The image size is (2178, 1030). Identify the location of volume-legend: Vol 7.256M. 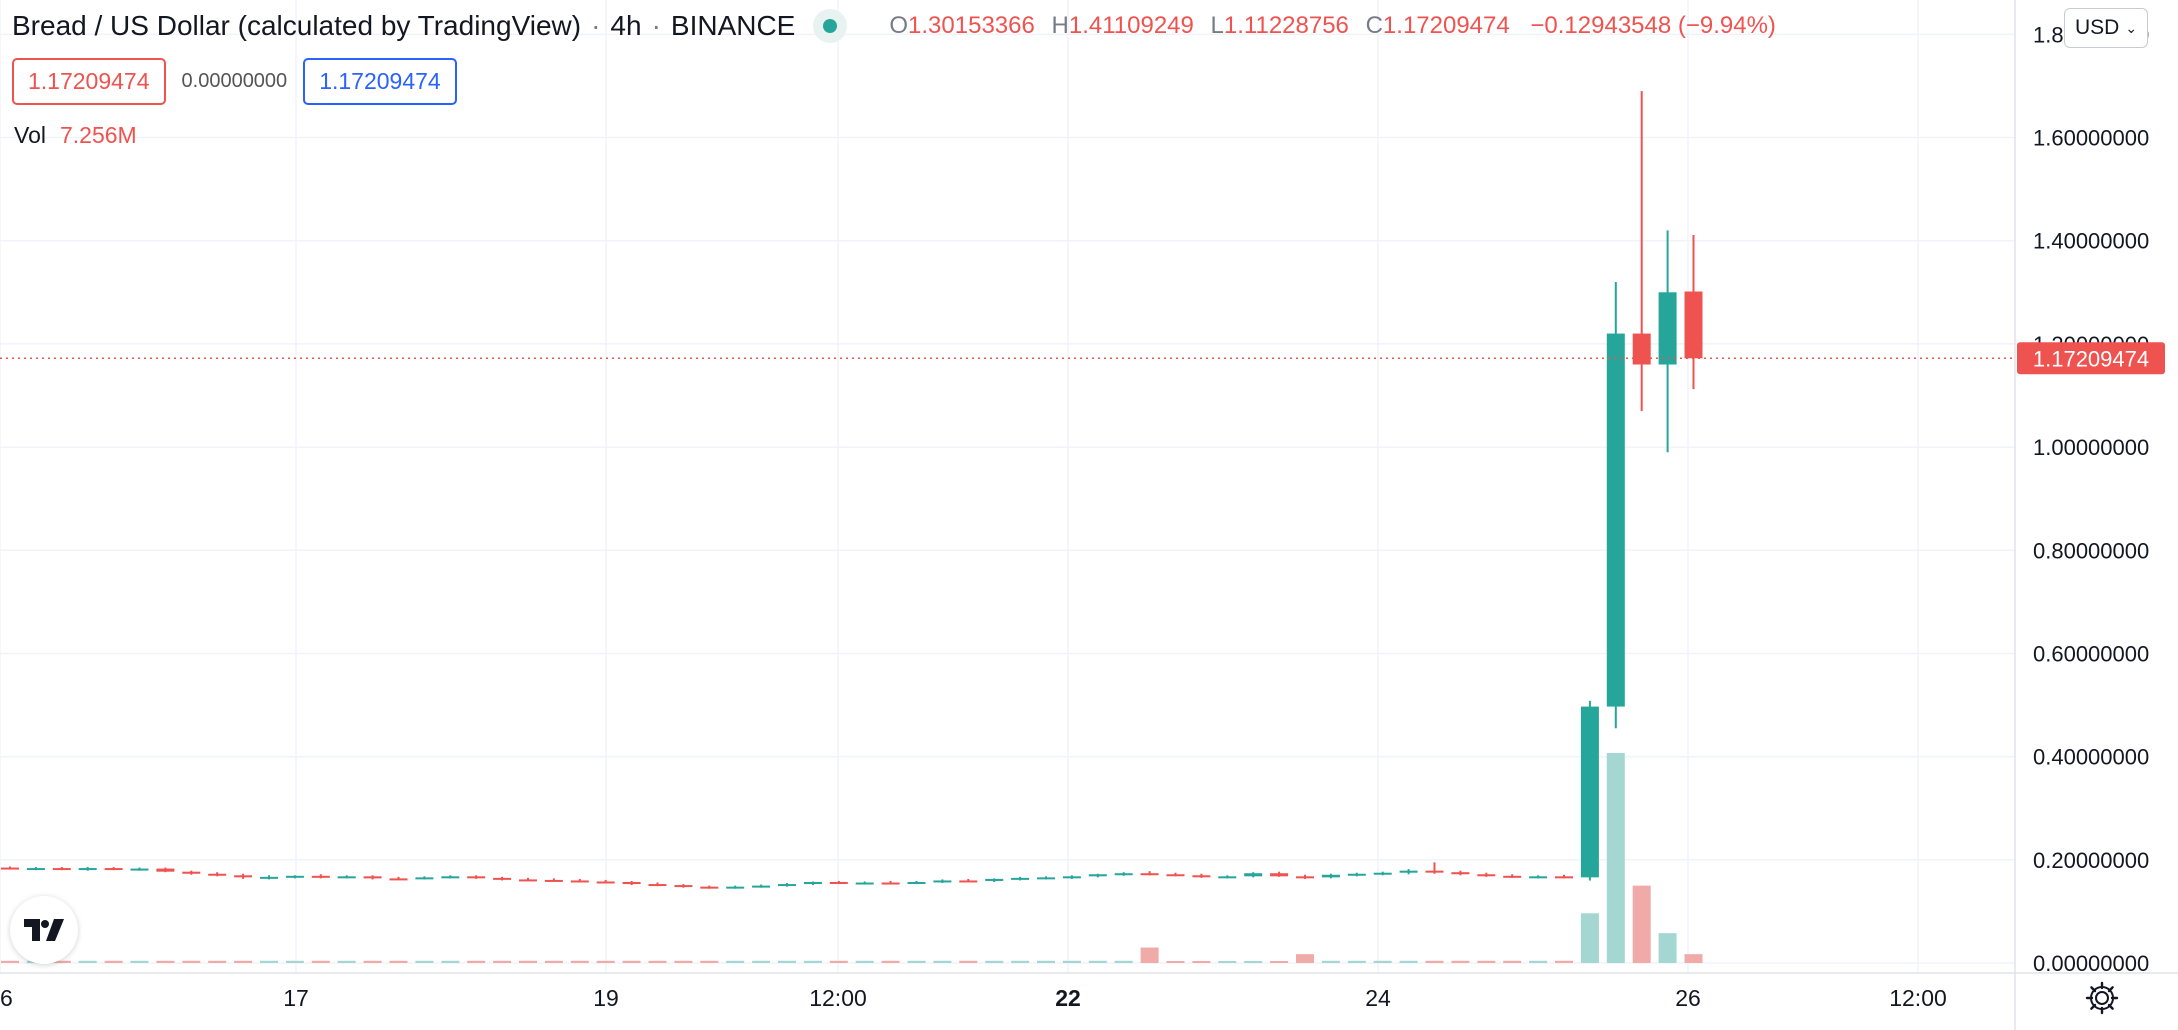
(75, 135).